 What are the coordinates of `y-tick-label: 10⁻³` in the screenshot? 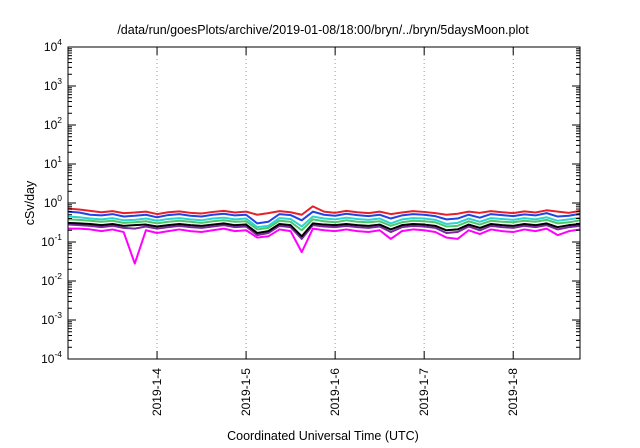 It's located at (51, 318).